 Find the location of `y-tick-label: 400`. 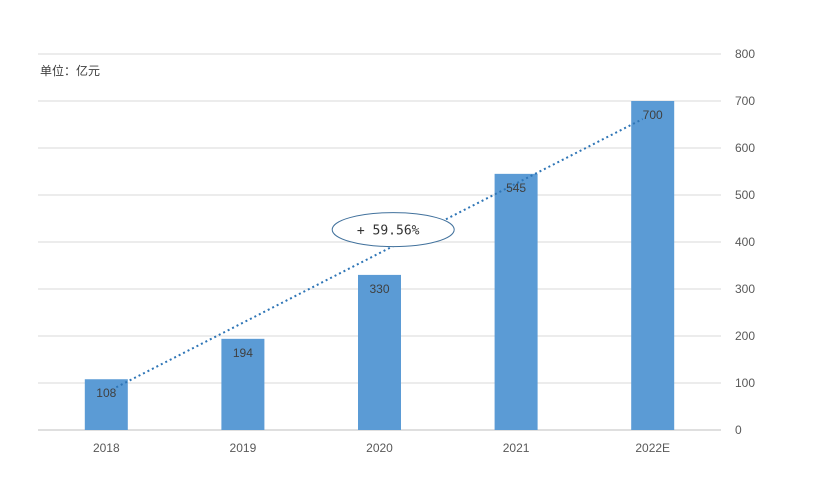

y-tick-label: 400 is located at coordinates (745, 242).